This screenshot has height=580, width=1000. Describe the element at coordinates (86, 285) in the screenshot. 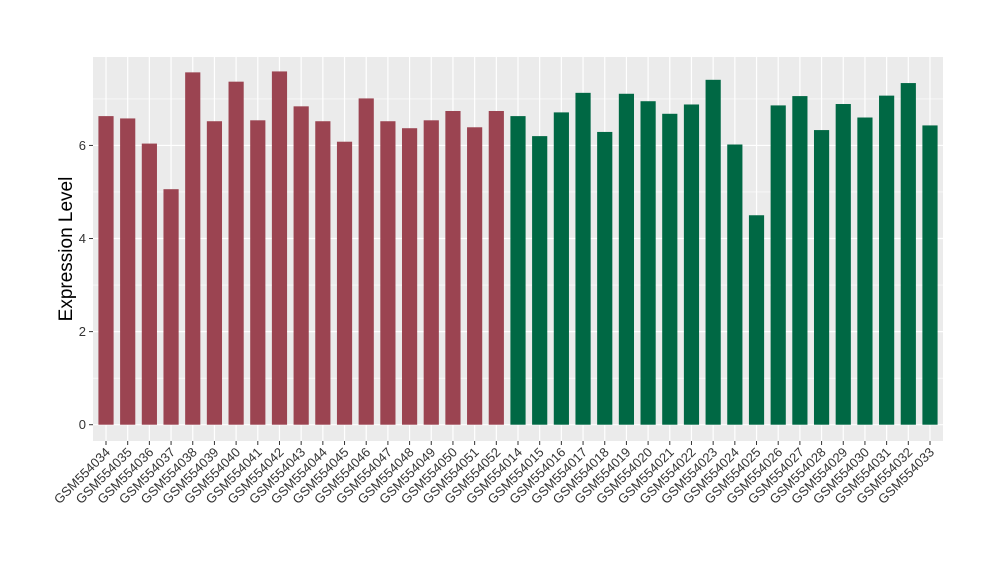

I see `y-axis: 0 2 4 6` at that location.